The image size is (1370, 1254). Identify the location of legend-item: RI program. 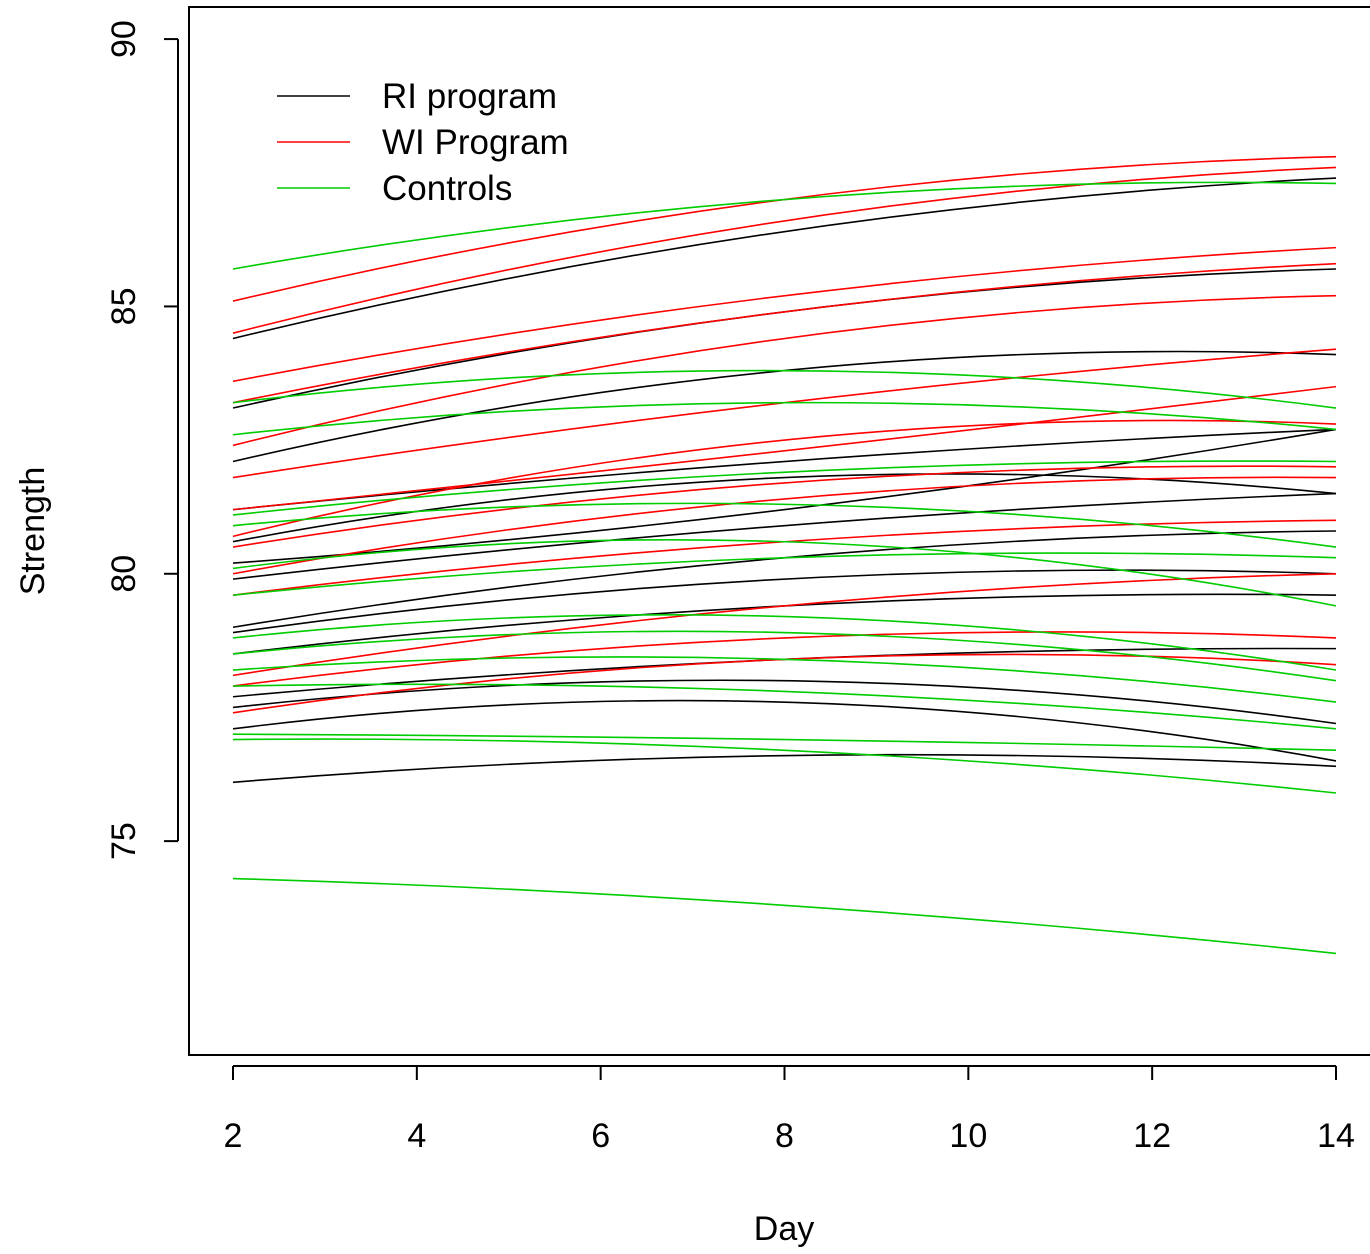
(417, 96).